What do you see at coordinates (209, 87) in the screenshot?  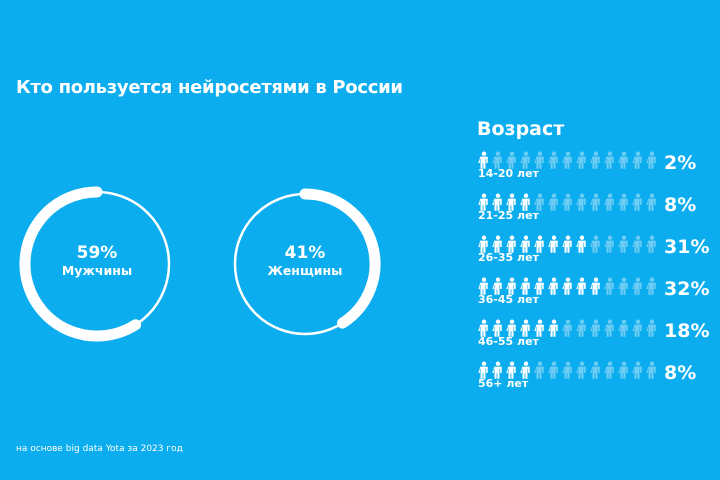 I see `page-title: Кто пользуется нейросетями в России` at bounding box center [209, 87].